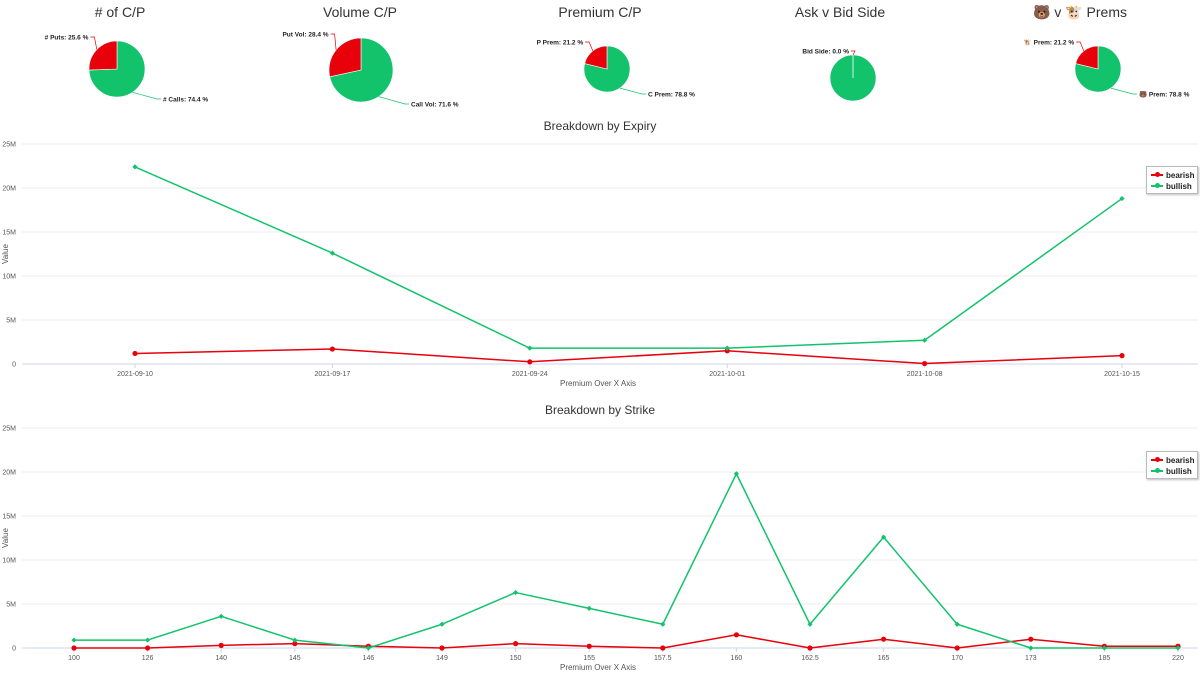  I want to click on x-tick-label: 150, so click(516, 658).